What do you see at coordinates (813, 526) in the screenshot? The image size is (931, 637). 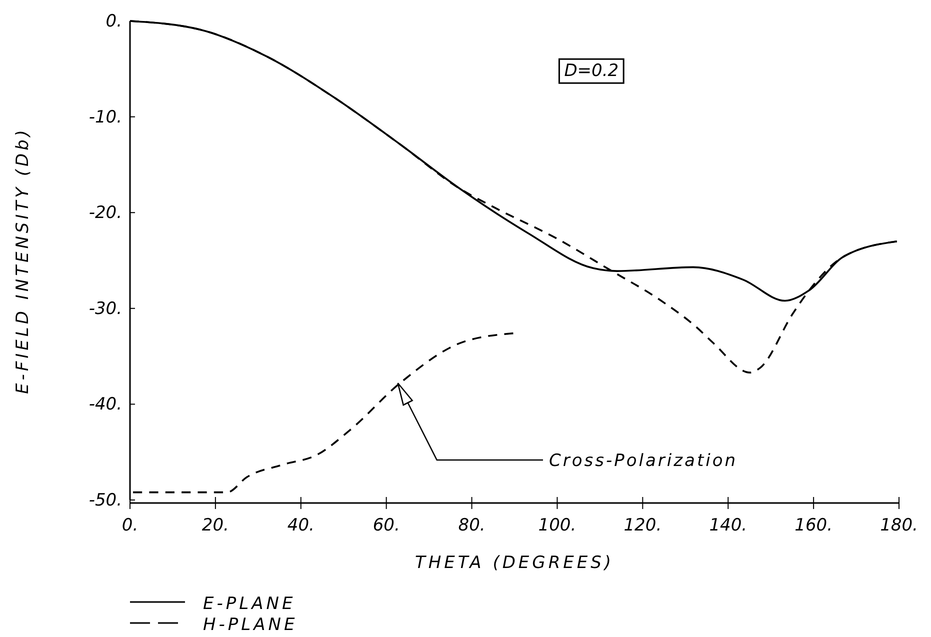 I see `x-tick-label: 160.` at bounding box center [813, 526].